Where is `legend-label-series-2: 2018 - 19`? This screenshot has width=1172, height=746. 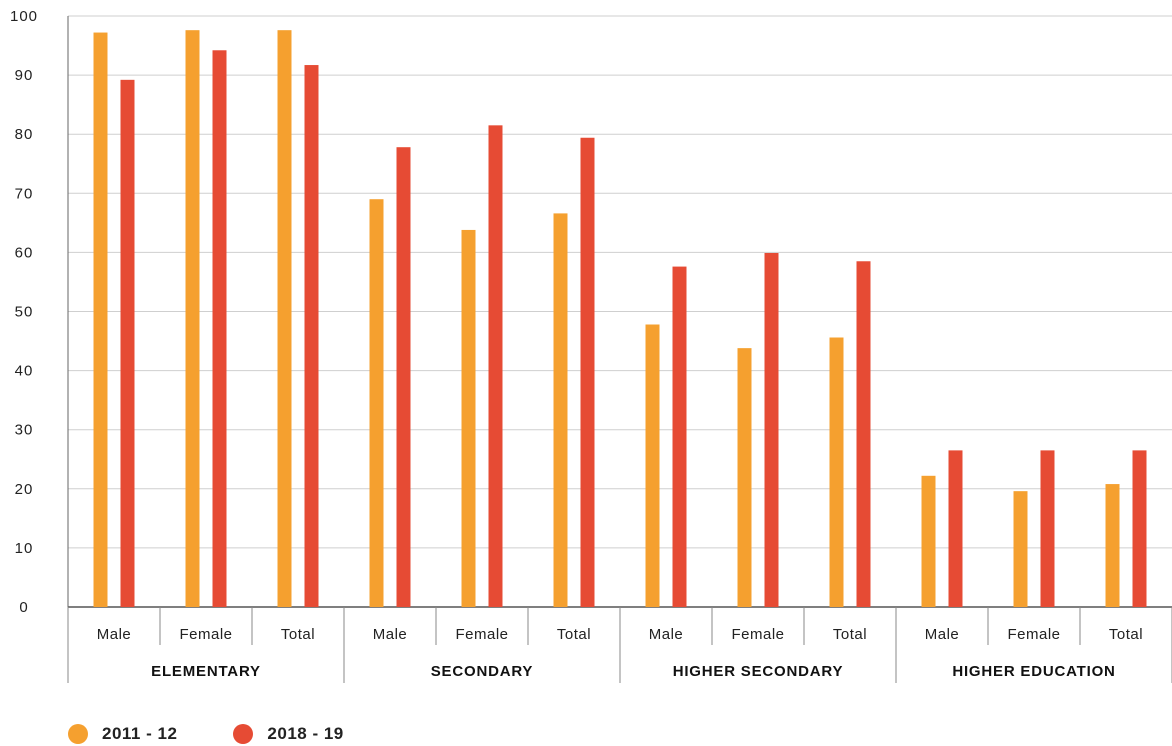 legend-label-series-2: 2018 - 19 is located at coordinates (305, 733).